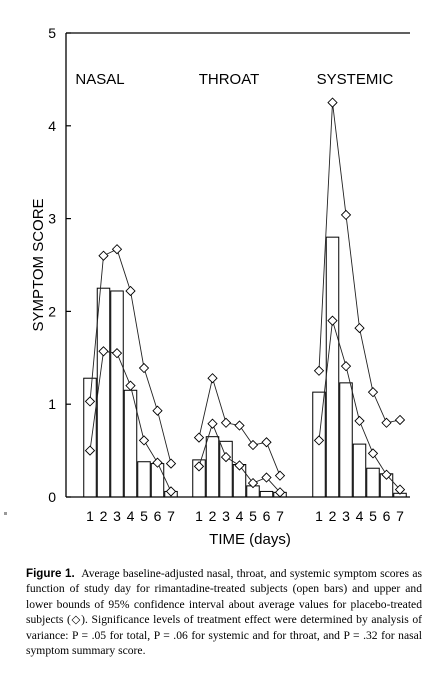 This screenshot has width=444, height=685. Describe the element at coordinates (229, 79) in the screenshot. I see `panel-label-throat: THROAT` at that location.